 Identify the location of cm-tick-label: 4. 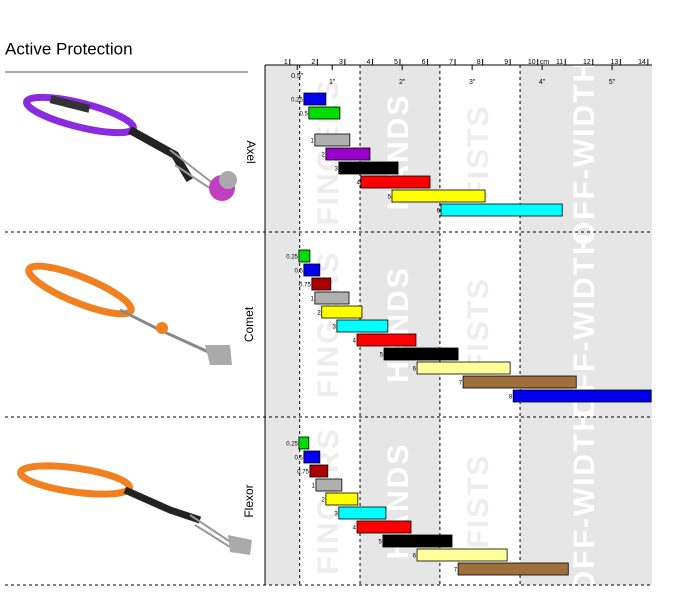
(369, 62).